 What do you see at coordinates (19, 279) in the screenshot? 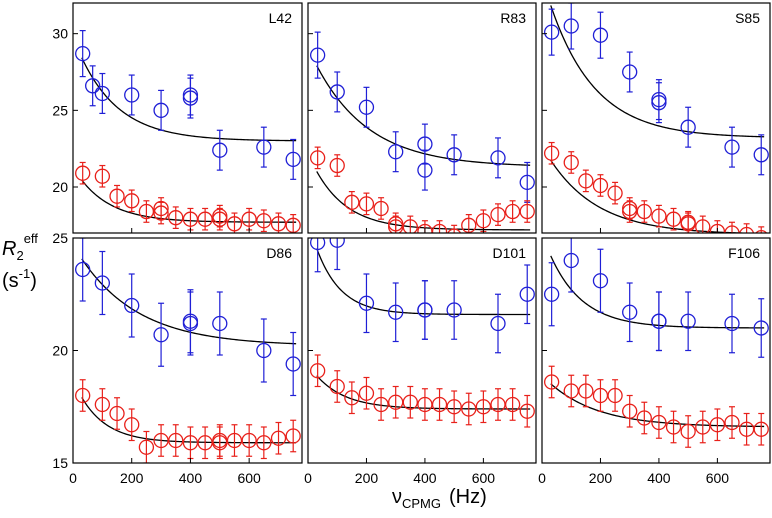
I see `y-axis-unit: (s-1)` at bounding box center [19, 279].